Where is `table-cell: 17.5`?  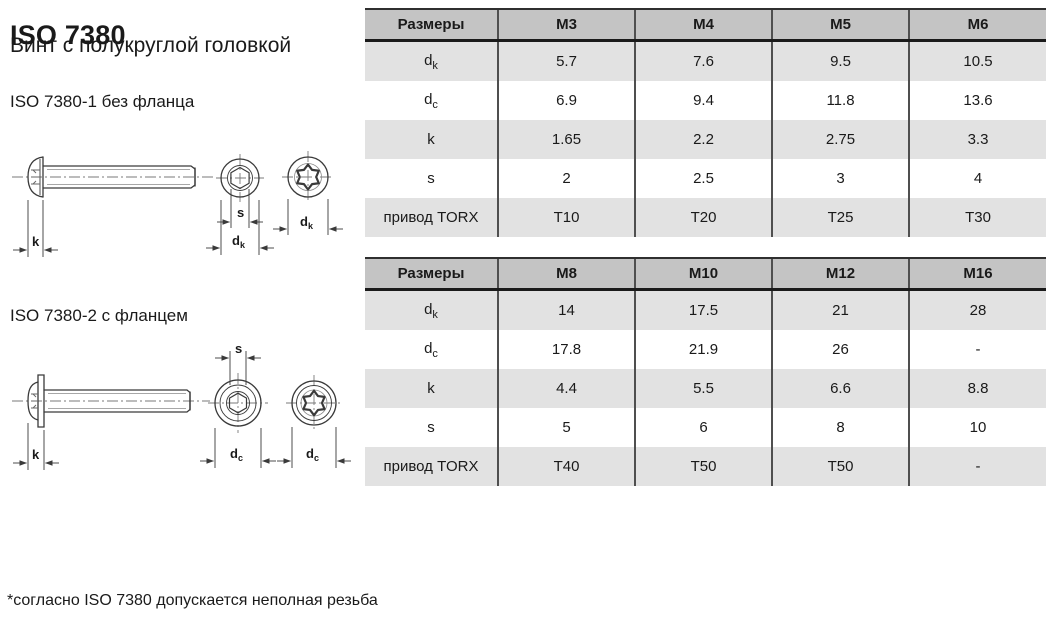
table-cell: 17.5 is located at coordinates (703, 309).